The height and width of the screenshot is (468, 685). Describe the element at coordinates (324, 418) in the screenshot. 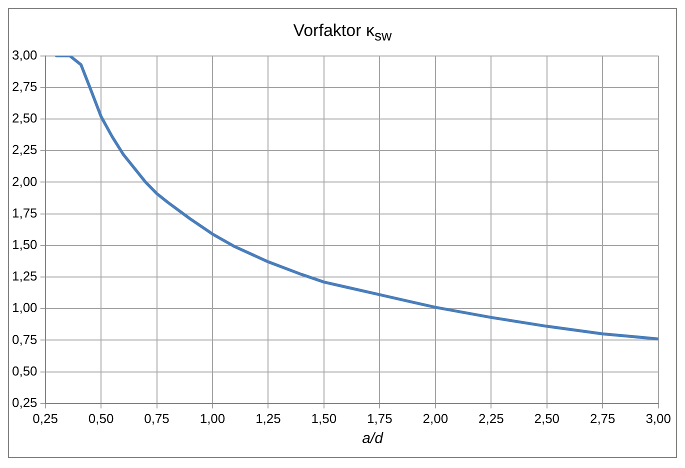

I see `x-tick-label: 1,50` at that location.